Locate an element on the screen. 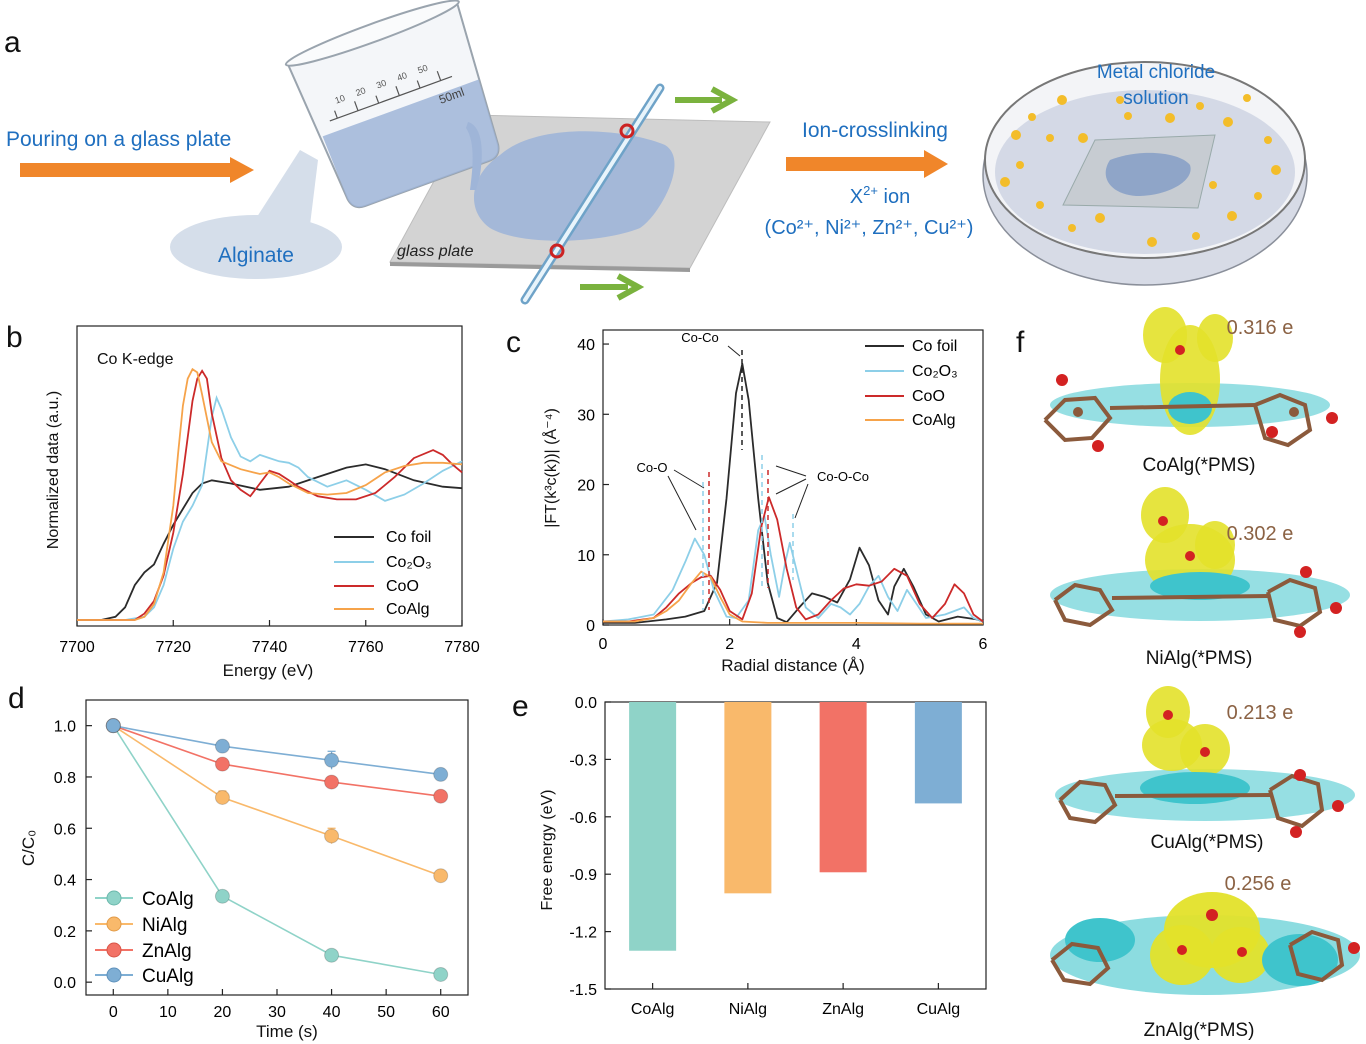 This screenshot has height=1044, width=1366. label-cualg: CuAlg(*PMS) is located at coordinates (1207, 842).